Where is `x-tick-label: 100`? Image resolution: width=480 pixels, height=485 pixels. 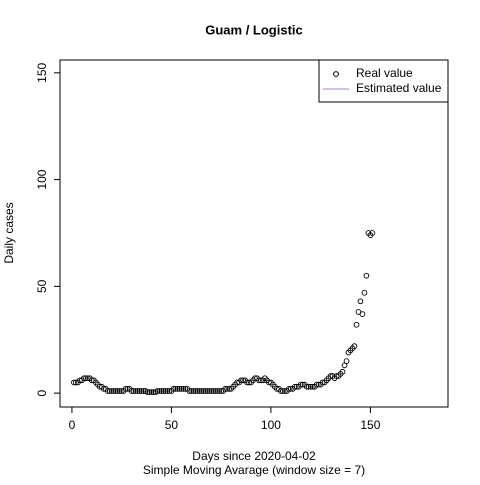
x-tick-label: 100 is located at coordinates (271, 425).